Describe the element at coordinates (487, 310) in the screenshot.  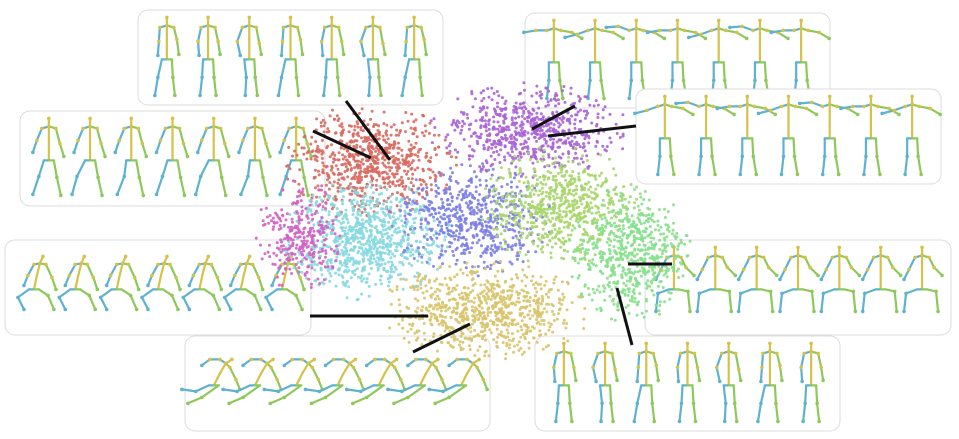
I see `cluster-yellow` at that location.